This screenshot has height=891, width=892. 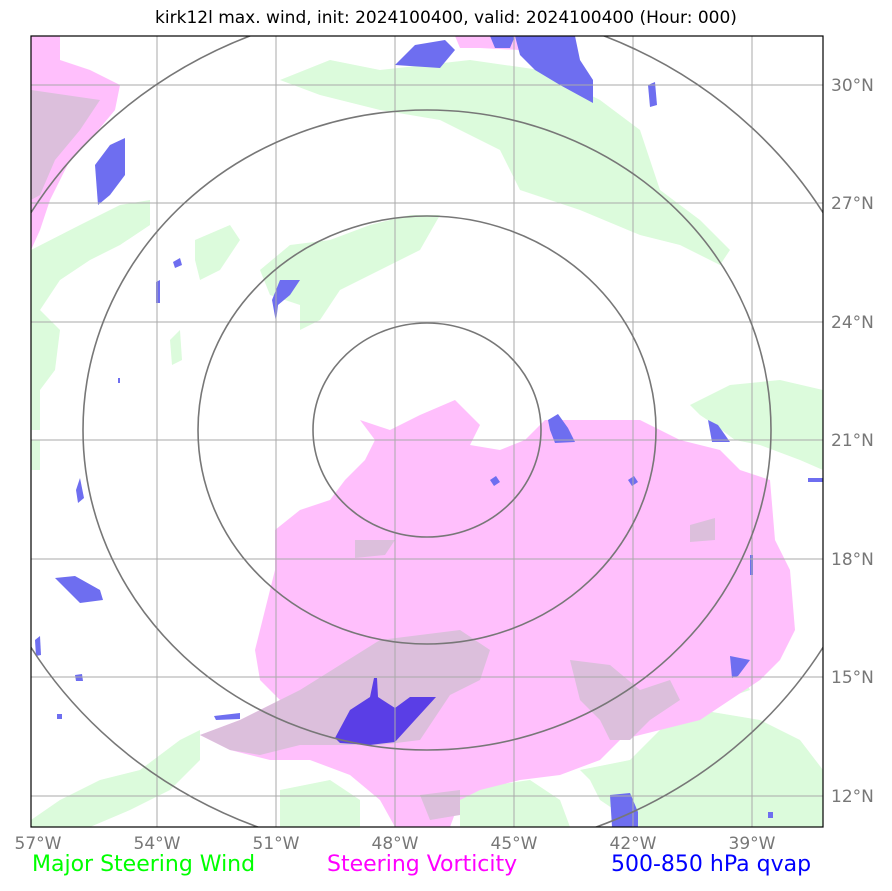 I want to click on lon-label: 54°W, so click(x=157, y=844).